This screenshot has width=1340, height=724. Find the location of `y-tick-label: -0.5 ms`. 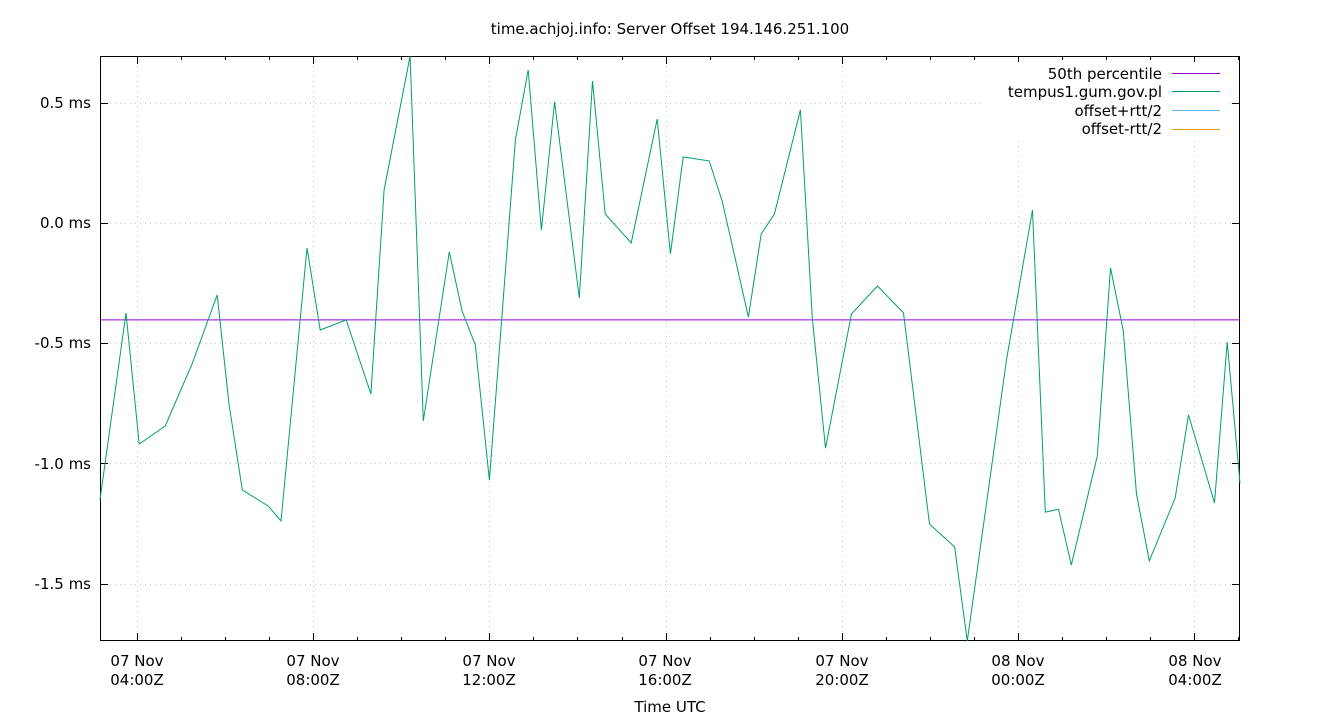

y-tick-label: -0.5 ms is located at coordinates (63, 343).